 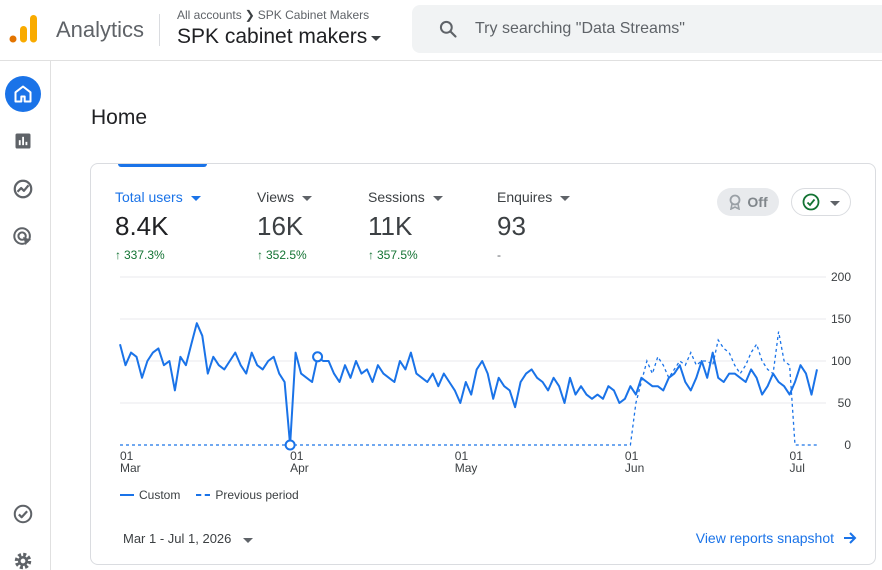 I want to click on tab-indicator, so click(x=162, y=165).